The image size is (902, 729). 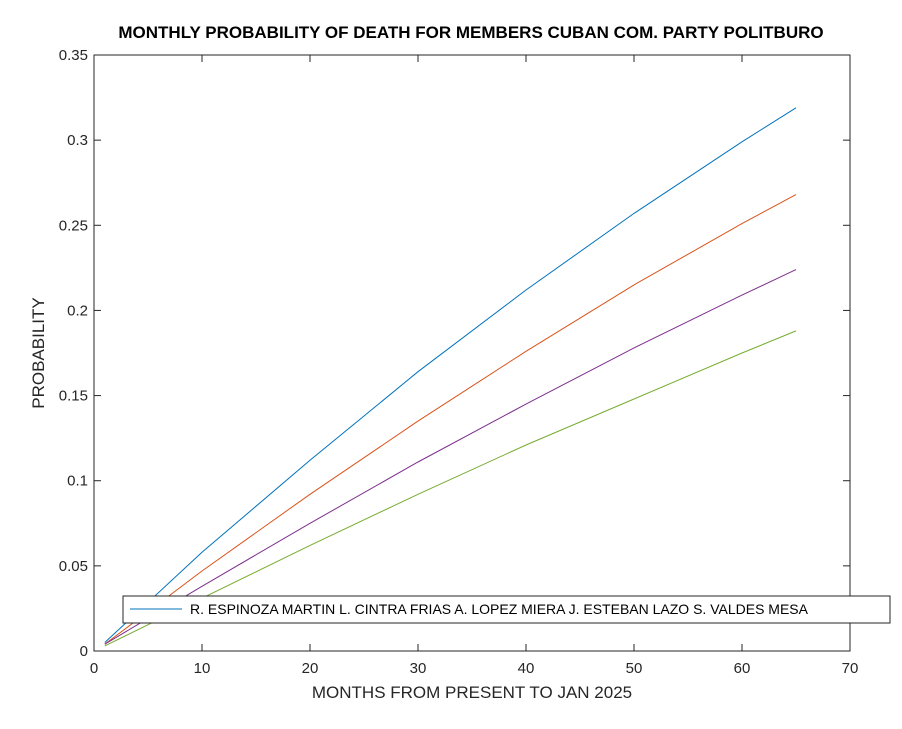 I want to click on y-tick-label: 0.05, so click(x=73, y=566).